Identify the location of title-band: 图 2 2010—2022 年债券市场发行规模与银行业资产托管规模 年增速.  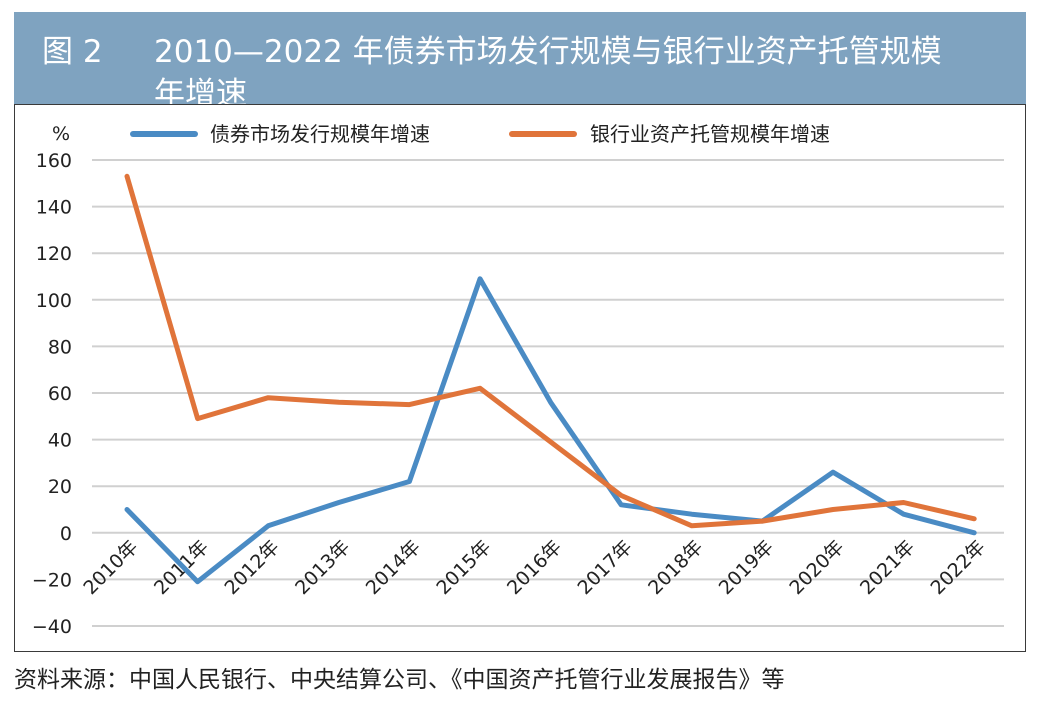
(520, 62).